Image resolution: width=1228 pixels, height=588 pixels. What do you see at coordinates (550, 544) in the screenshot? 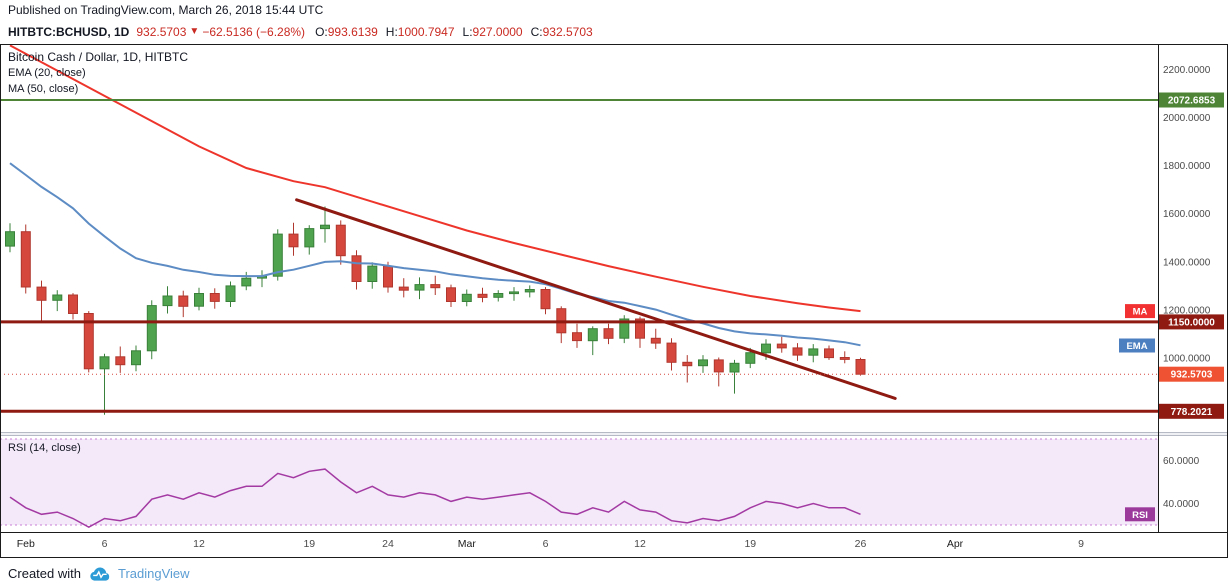
I see `time-axis: Feb 6 12 19 24 Mar 6 12 19 26 Apr 9` at bounding box center [550, 544].